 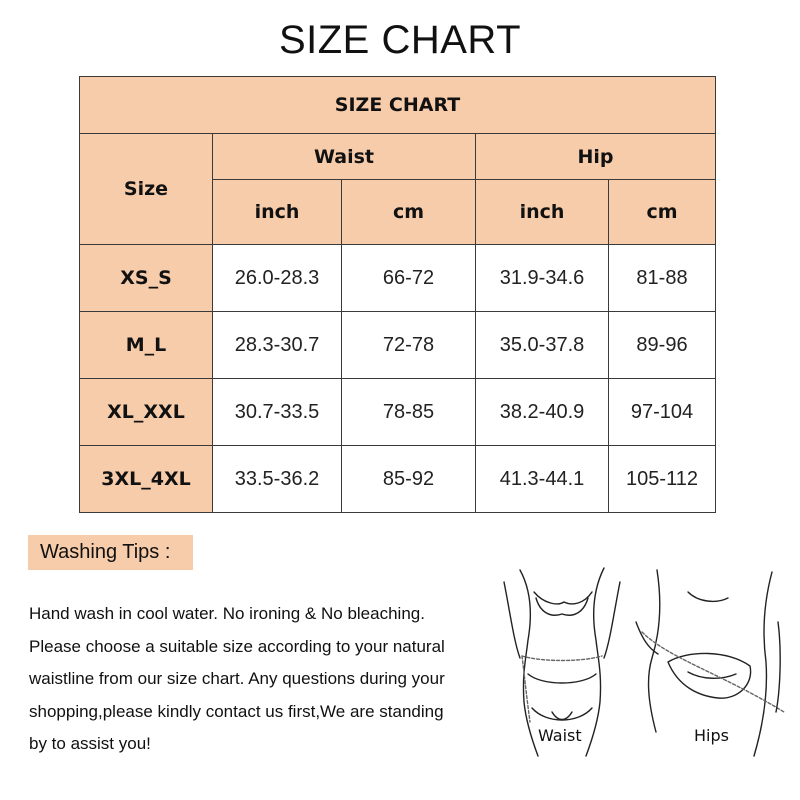 I want to click on hips-figure-icon, so click(x=710, y=663).